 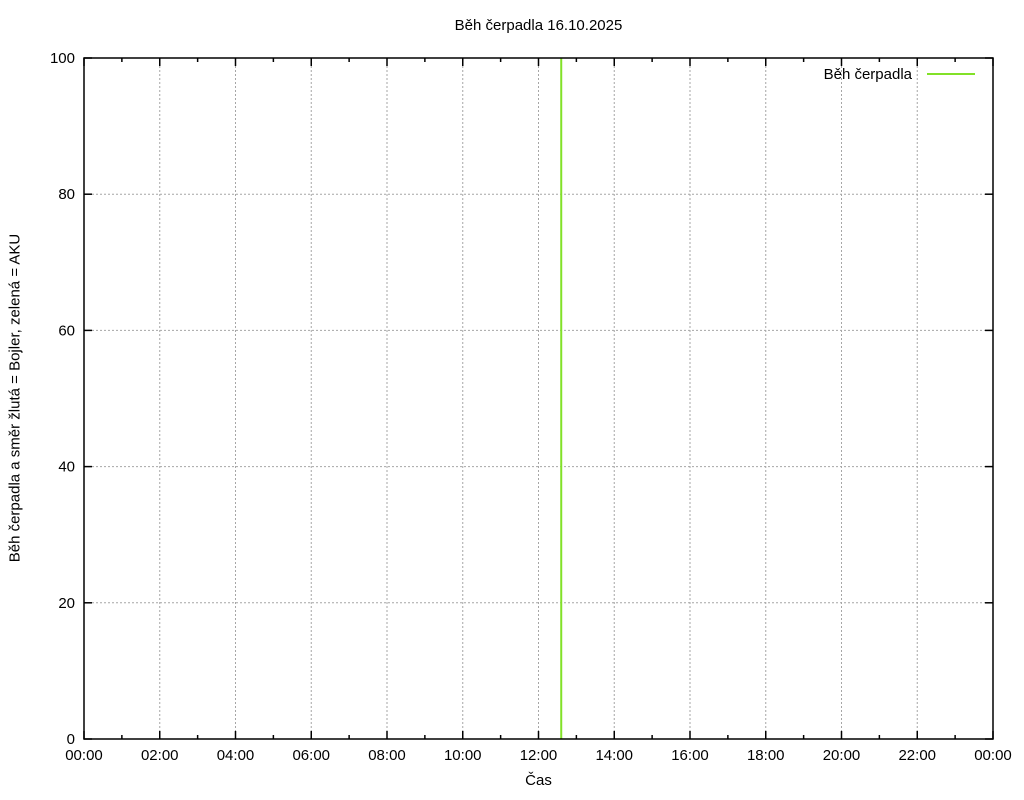 I want to click on x-tick-label: 04:00, so click(x=236, y=755).